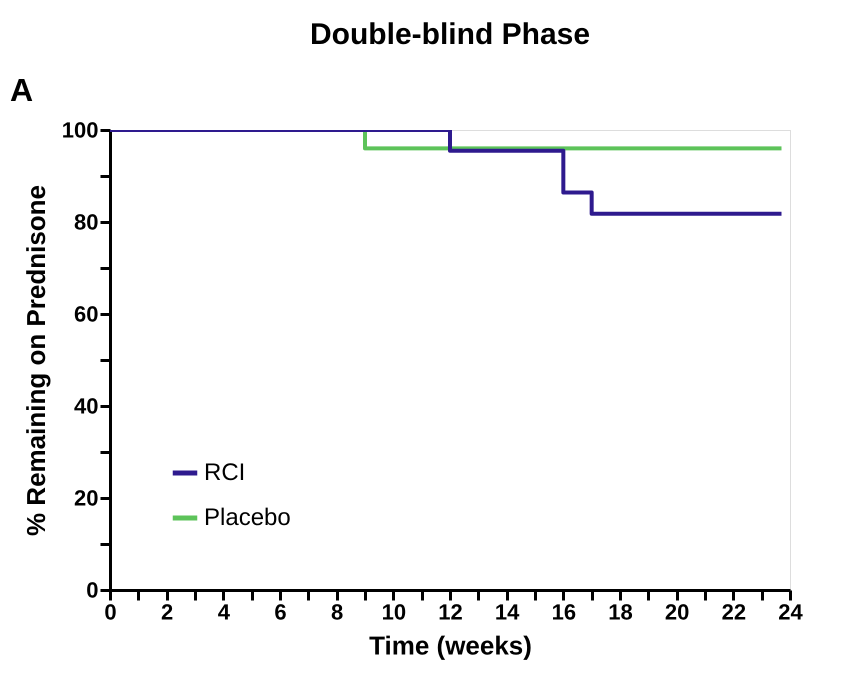  What do you see at coordinates (247, 517) in the screenshot?
I see `legend-label: Placebo` at bounding box center [247, 517].